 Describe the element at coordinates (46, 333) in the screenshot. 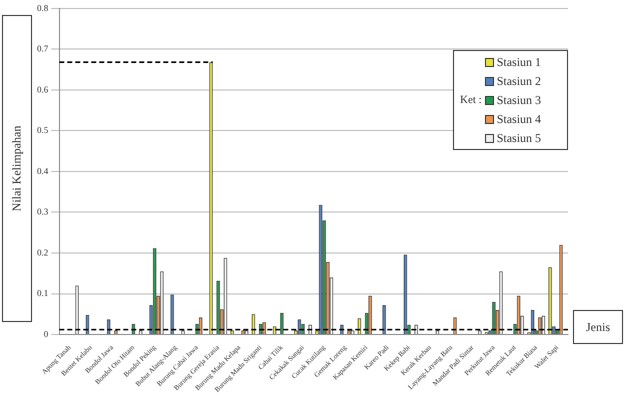

I see `y-tick-label: 0` at that location.